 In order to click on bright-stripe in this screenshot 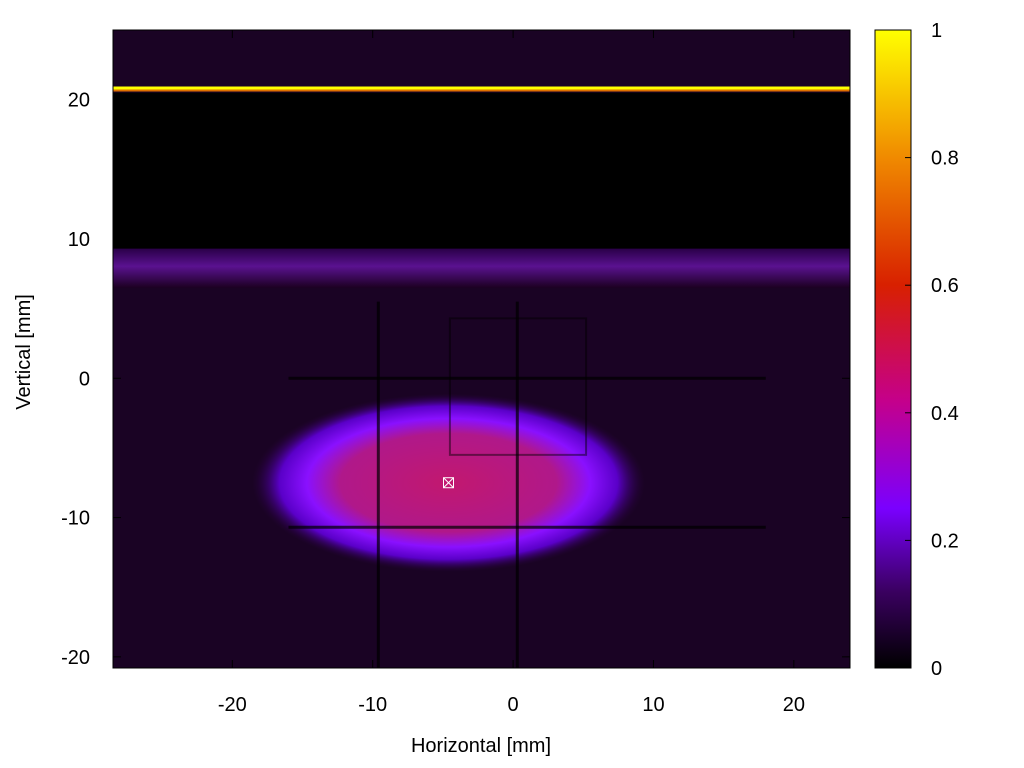, I will do `click(481, 88)`.